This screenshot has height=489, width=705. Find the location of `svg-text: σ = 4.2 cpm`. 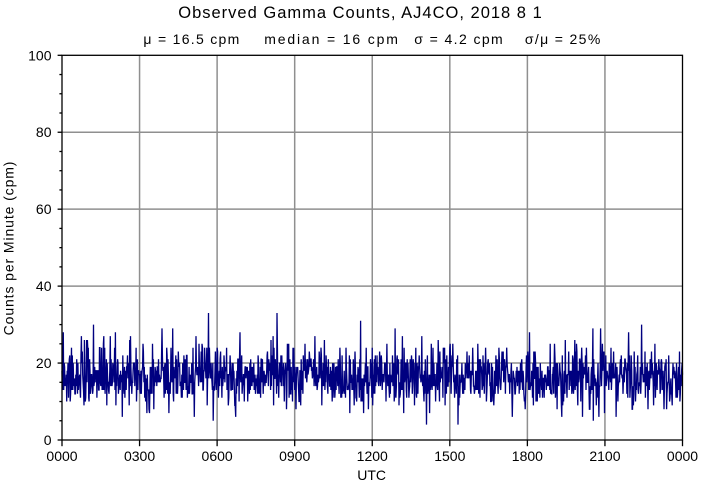

svg-text: σ = 4.2 cpm is located at coordinates (459, 39).